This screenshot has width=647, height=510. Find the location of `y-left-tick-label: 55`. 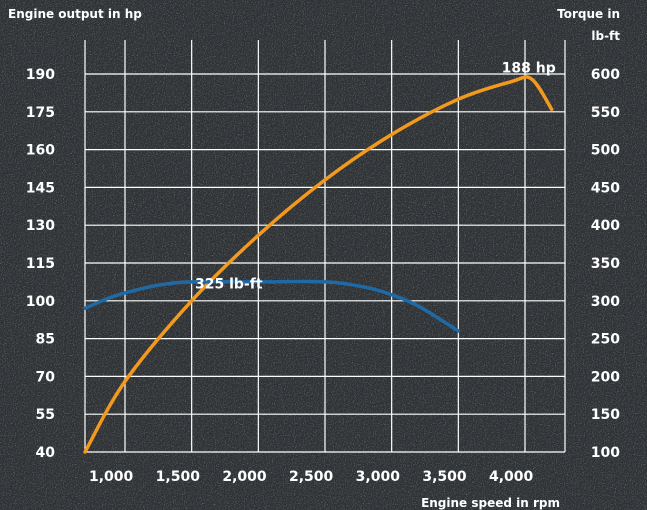

y-left-tick-label: 55 is located at coordinates (45, 415).